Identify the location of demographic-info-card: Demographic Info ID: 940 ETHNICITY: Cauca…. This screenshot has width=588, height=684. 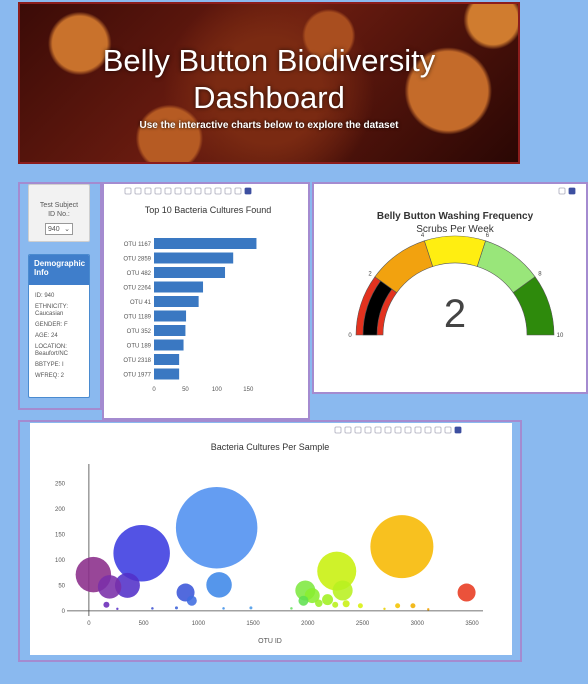
(59, 326).